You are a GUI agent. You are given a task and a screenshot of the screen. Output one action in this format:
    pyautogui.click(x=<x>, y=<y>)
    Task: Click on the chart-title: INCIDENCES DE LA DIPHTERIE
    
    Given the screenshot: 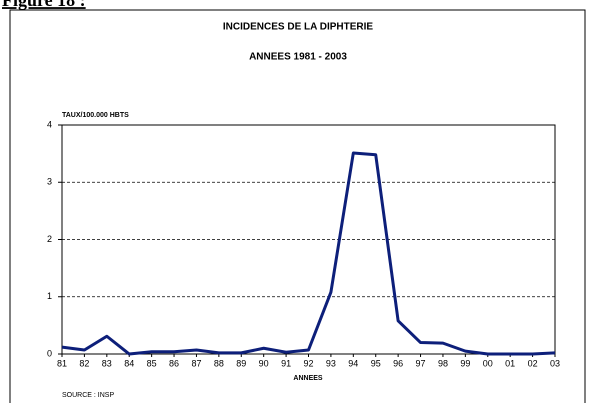 What is the action you would take?
    pyautogui.click(x=298, y=27)
    